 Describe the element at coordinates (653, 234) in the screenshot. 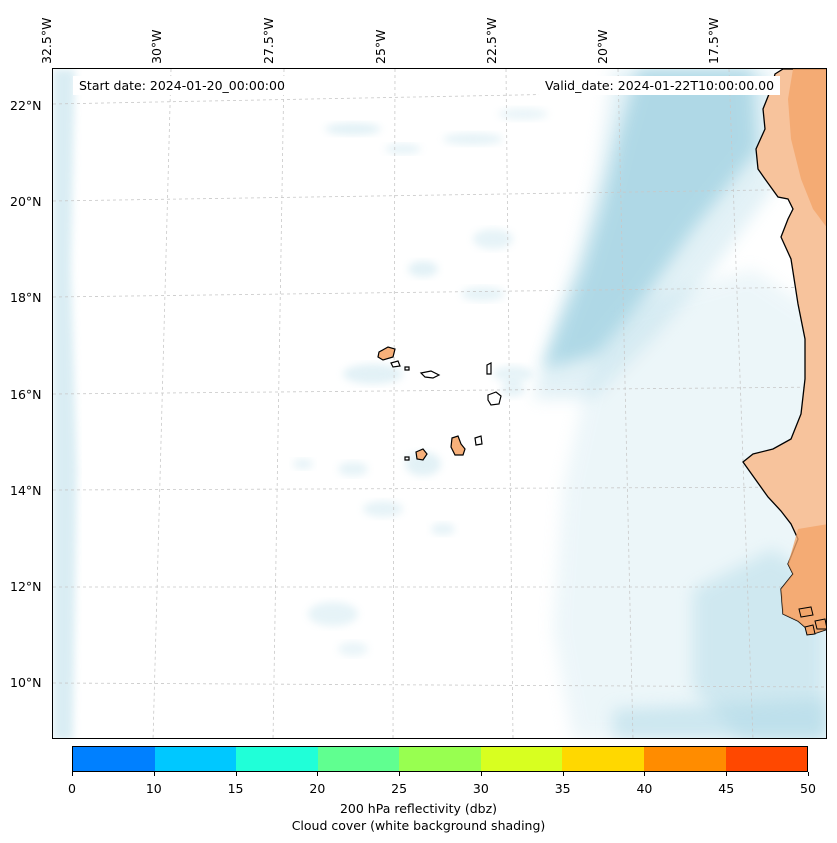

I see `cloud-band-outer` at that location.